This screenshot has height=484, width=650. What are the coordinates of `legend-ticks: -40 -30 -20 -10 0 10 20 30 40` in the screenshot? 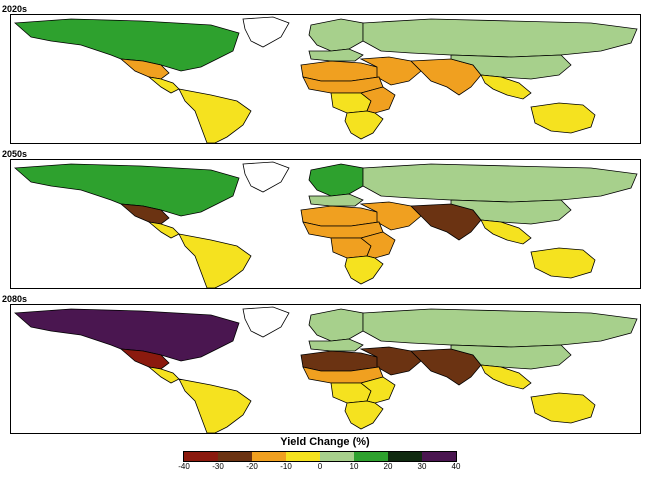 It's located at (320, 468).